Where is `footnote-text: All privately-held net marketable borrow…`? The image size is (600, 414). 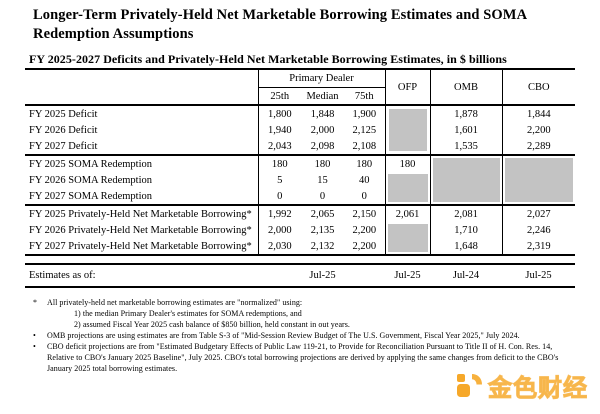
footnote-text: All privately-held net marketable borrow… is located at coordinates (175, 302).